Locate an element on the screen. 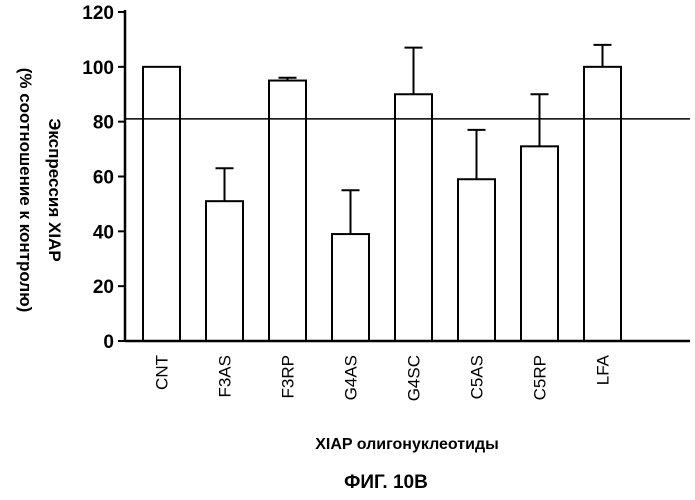  category-label-F3RP: F3RP is located at coordinates (288, 376).